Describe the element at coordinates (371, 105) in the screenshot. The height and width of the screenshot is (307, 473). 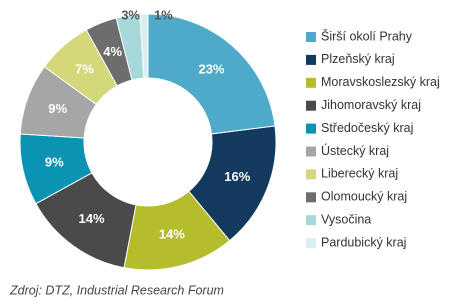
I see `legend-label: Jihomoravský kraj` at that location.